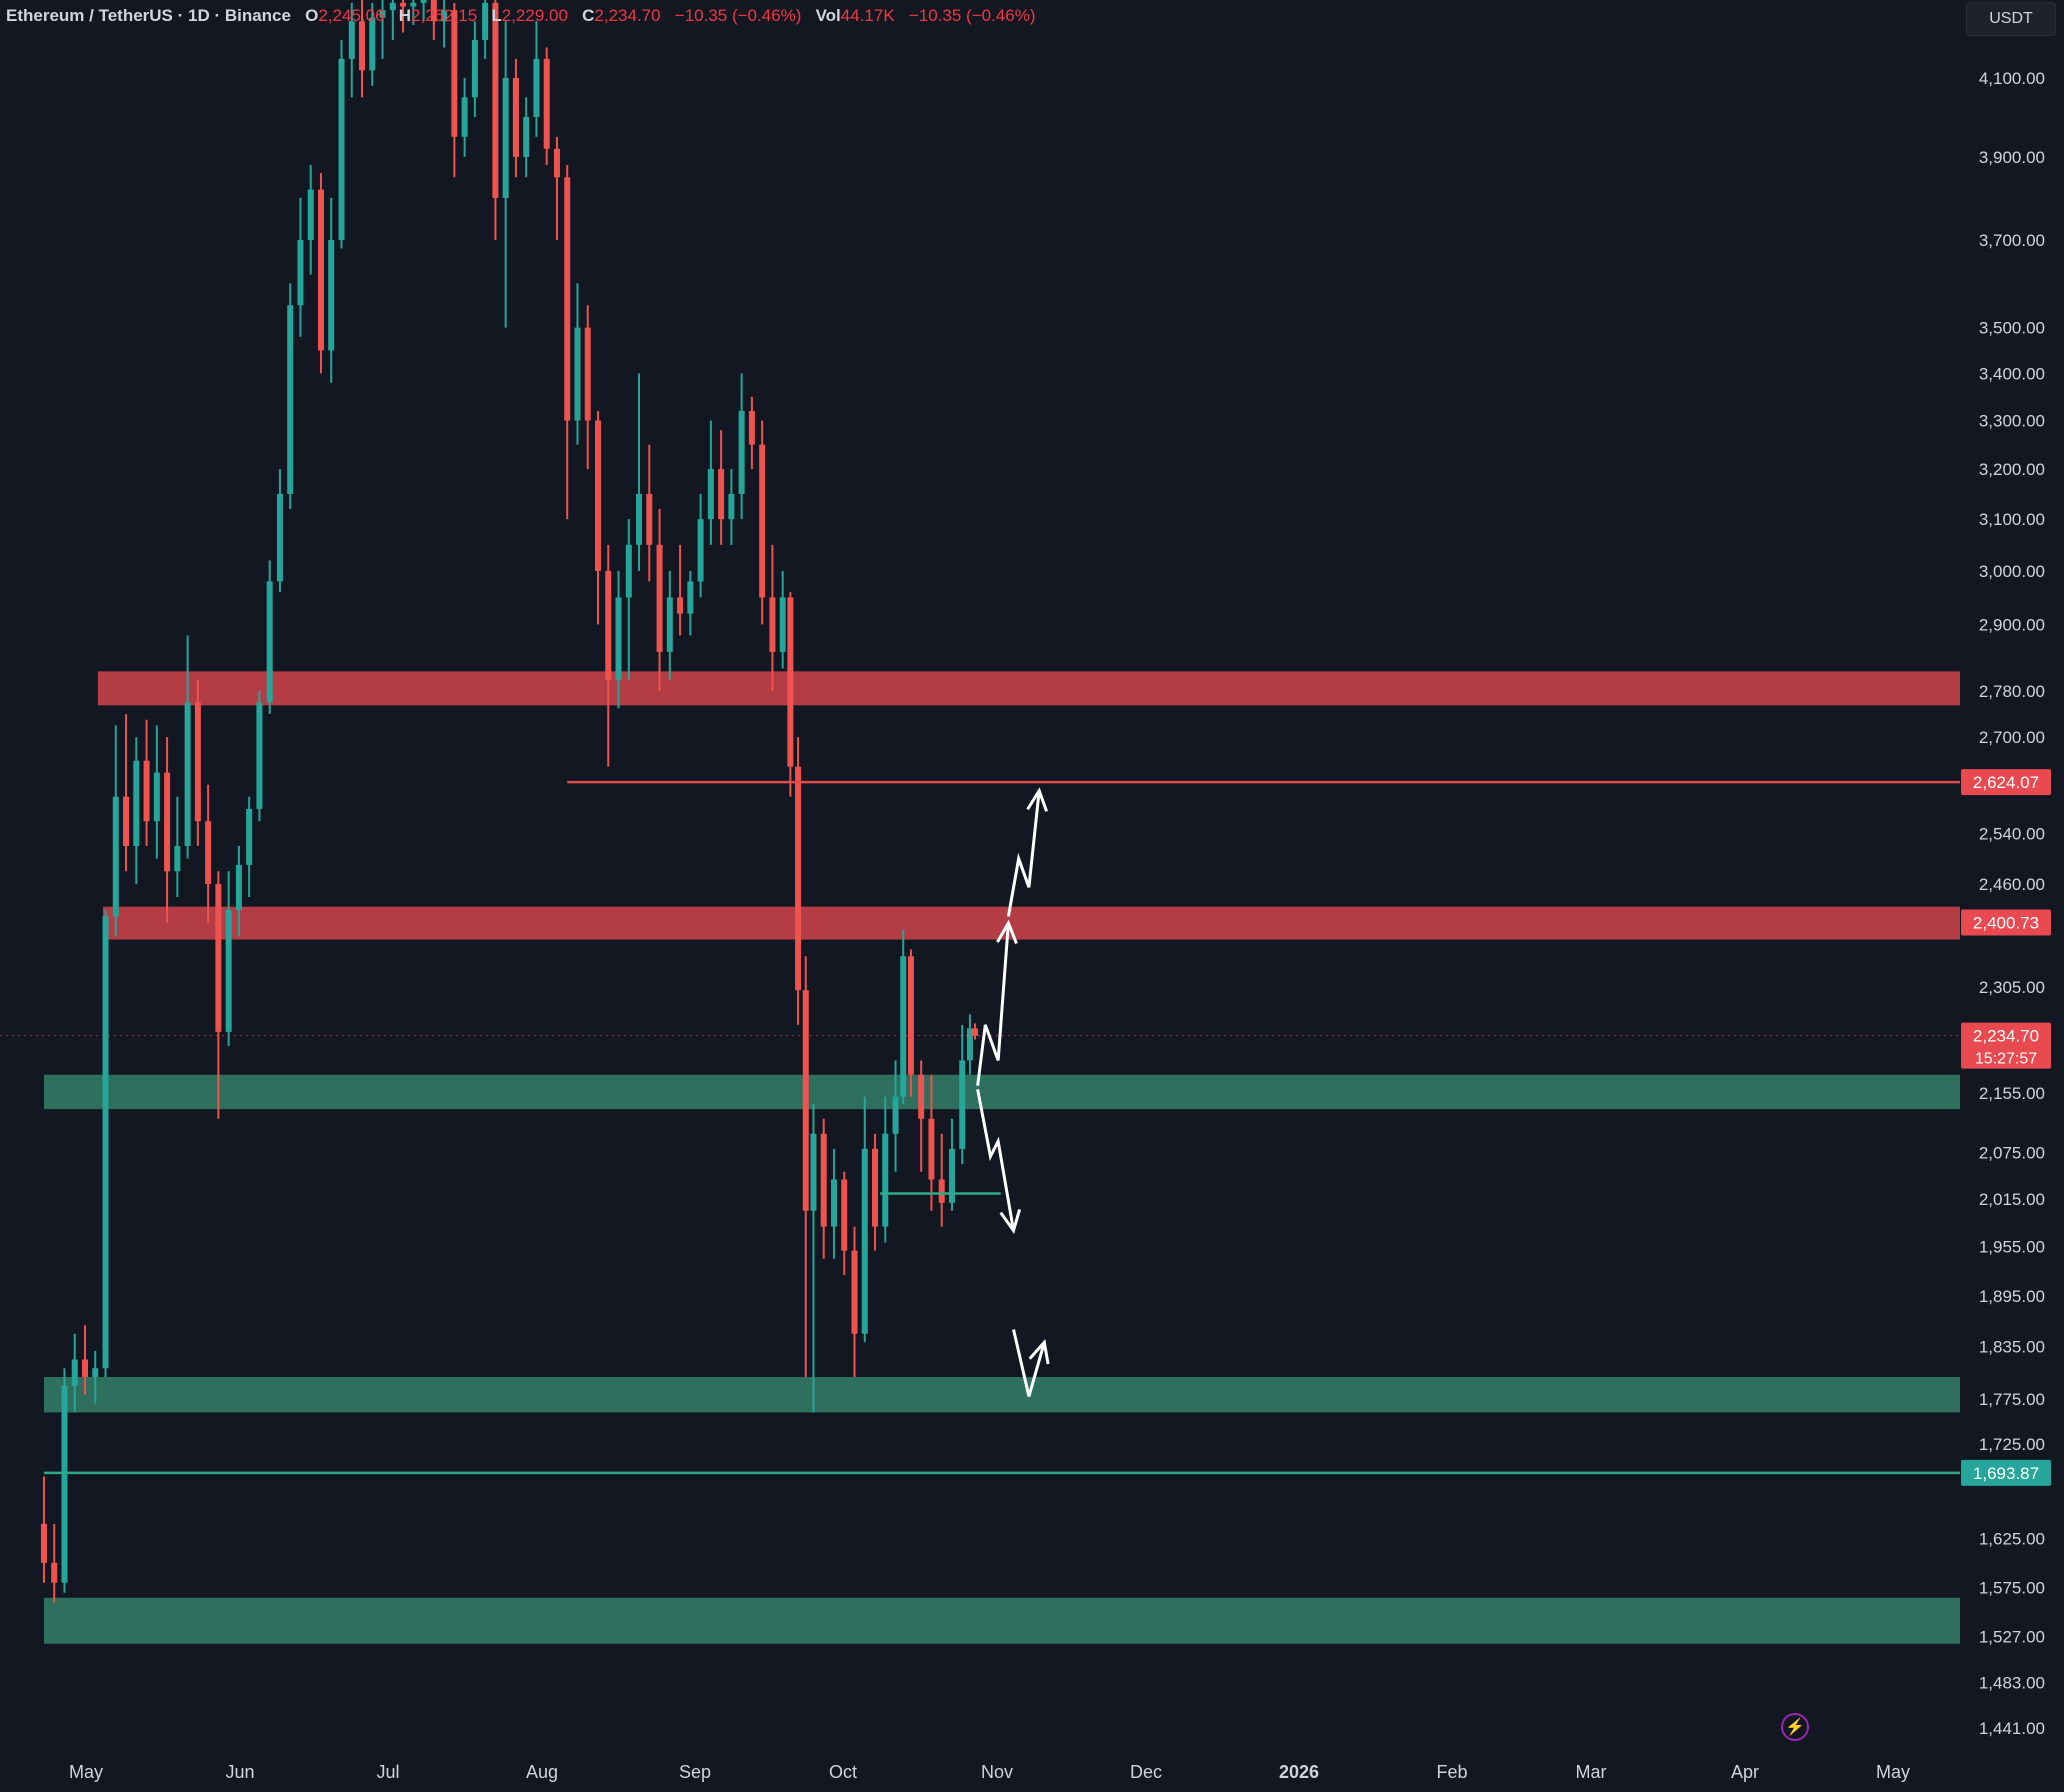  Describe the element at coordinates (2012, 1093) in the screenshot. I see `price-tick-label: 2,155.00` at that location.